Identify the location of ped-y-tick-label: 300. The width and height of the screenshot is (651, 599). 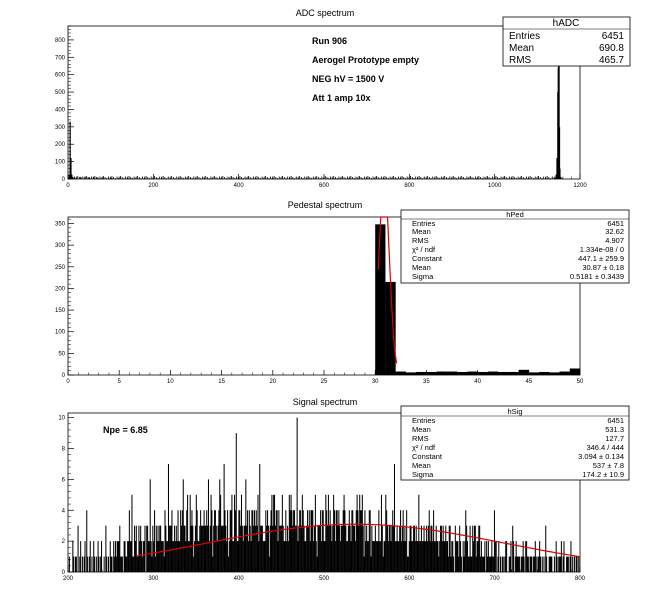
(60, 246).